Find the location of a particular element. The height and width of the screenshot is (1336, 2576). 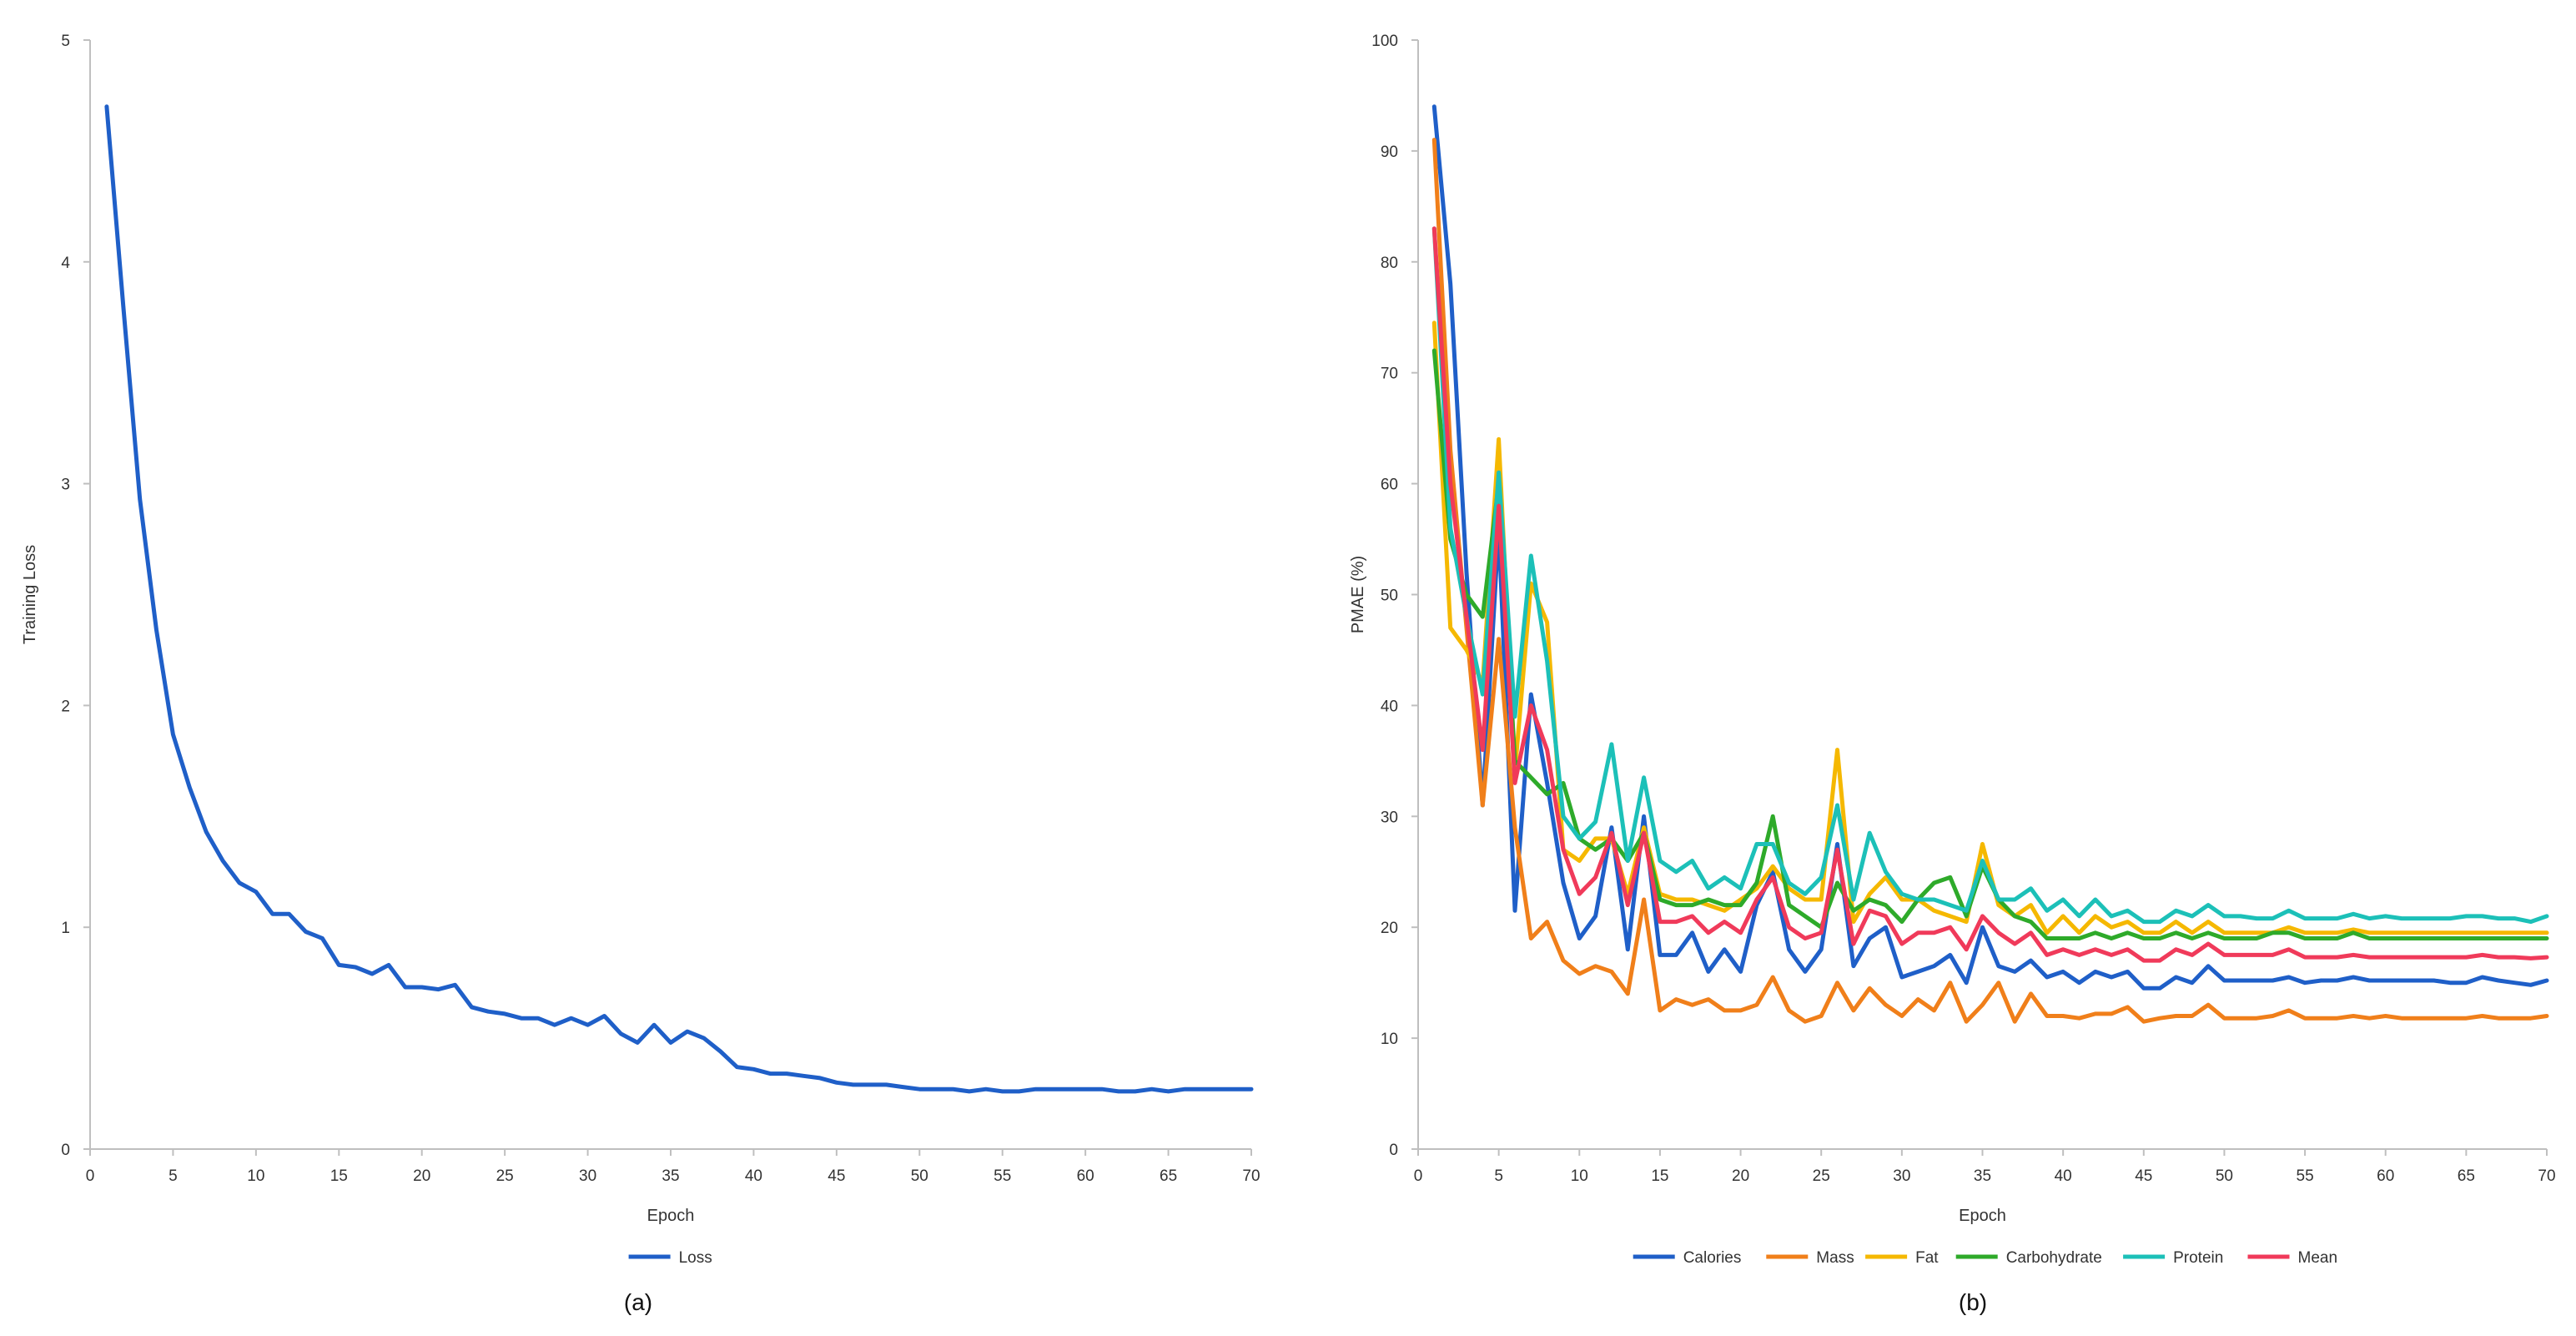

y-tick-label: 1 is located at coordinates (65, 928).